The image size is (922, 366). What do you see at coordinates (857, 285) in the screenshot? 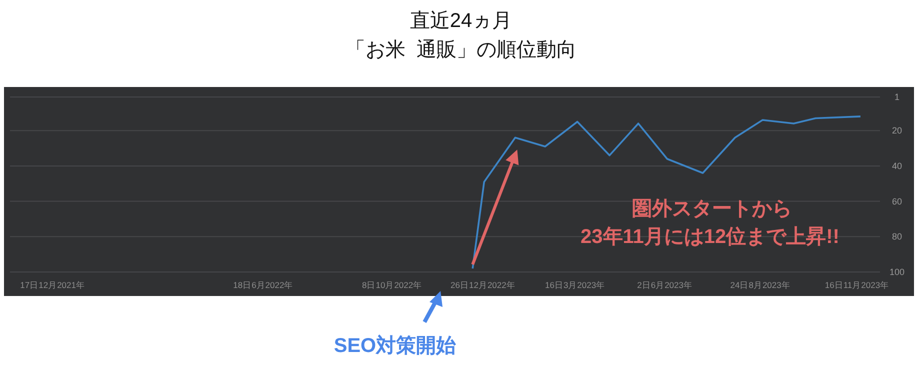
I see `x-tick-label: 16日11月2023年` at bounding box center [857, 285].